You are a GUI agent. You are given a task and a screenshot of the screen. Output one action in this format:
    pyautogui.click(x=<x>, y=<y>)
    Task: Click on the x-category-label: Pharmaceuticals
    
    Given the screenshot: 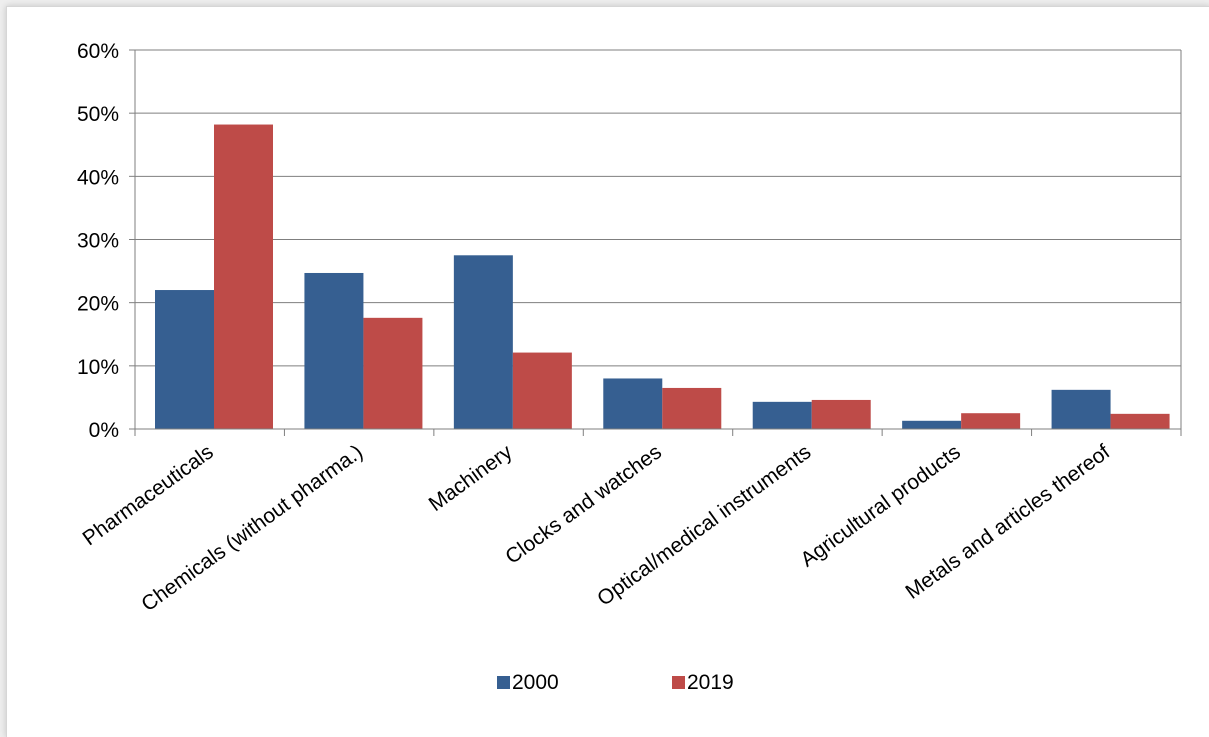 What is the action you would take?
    pyautogui.click(x=148, y=495)
    